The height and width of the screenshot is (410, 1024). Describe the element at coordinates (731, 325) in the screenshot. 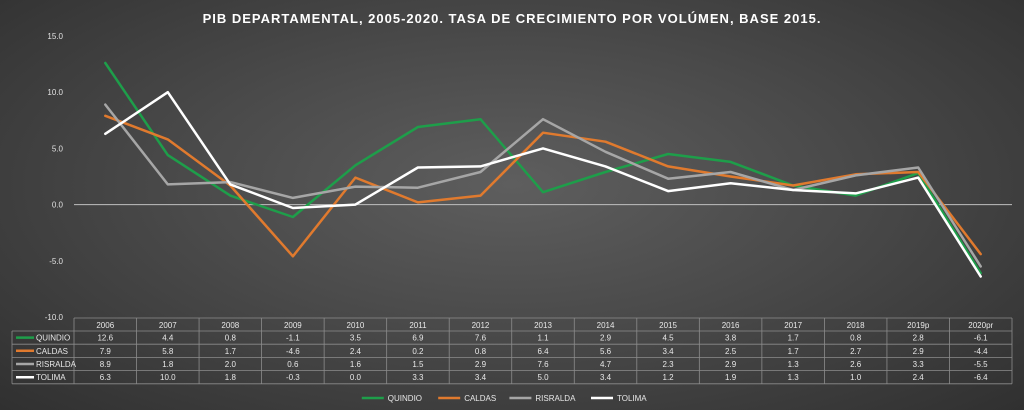

I see `x-tick-label: 2016` at that location.